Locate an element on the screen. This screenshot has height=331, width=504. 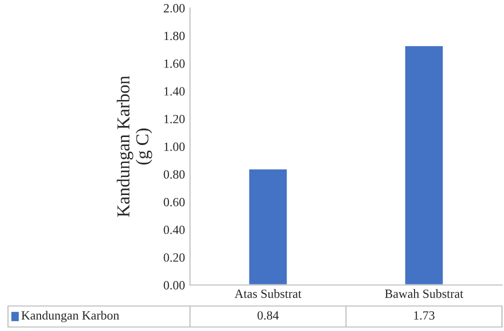
y-tick-label: 1.80 is located at coordinates (174, 36).